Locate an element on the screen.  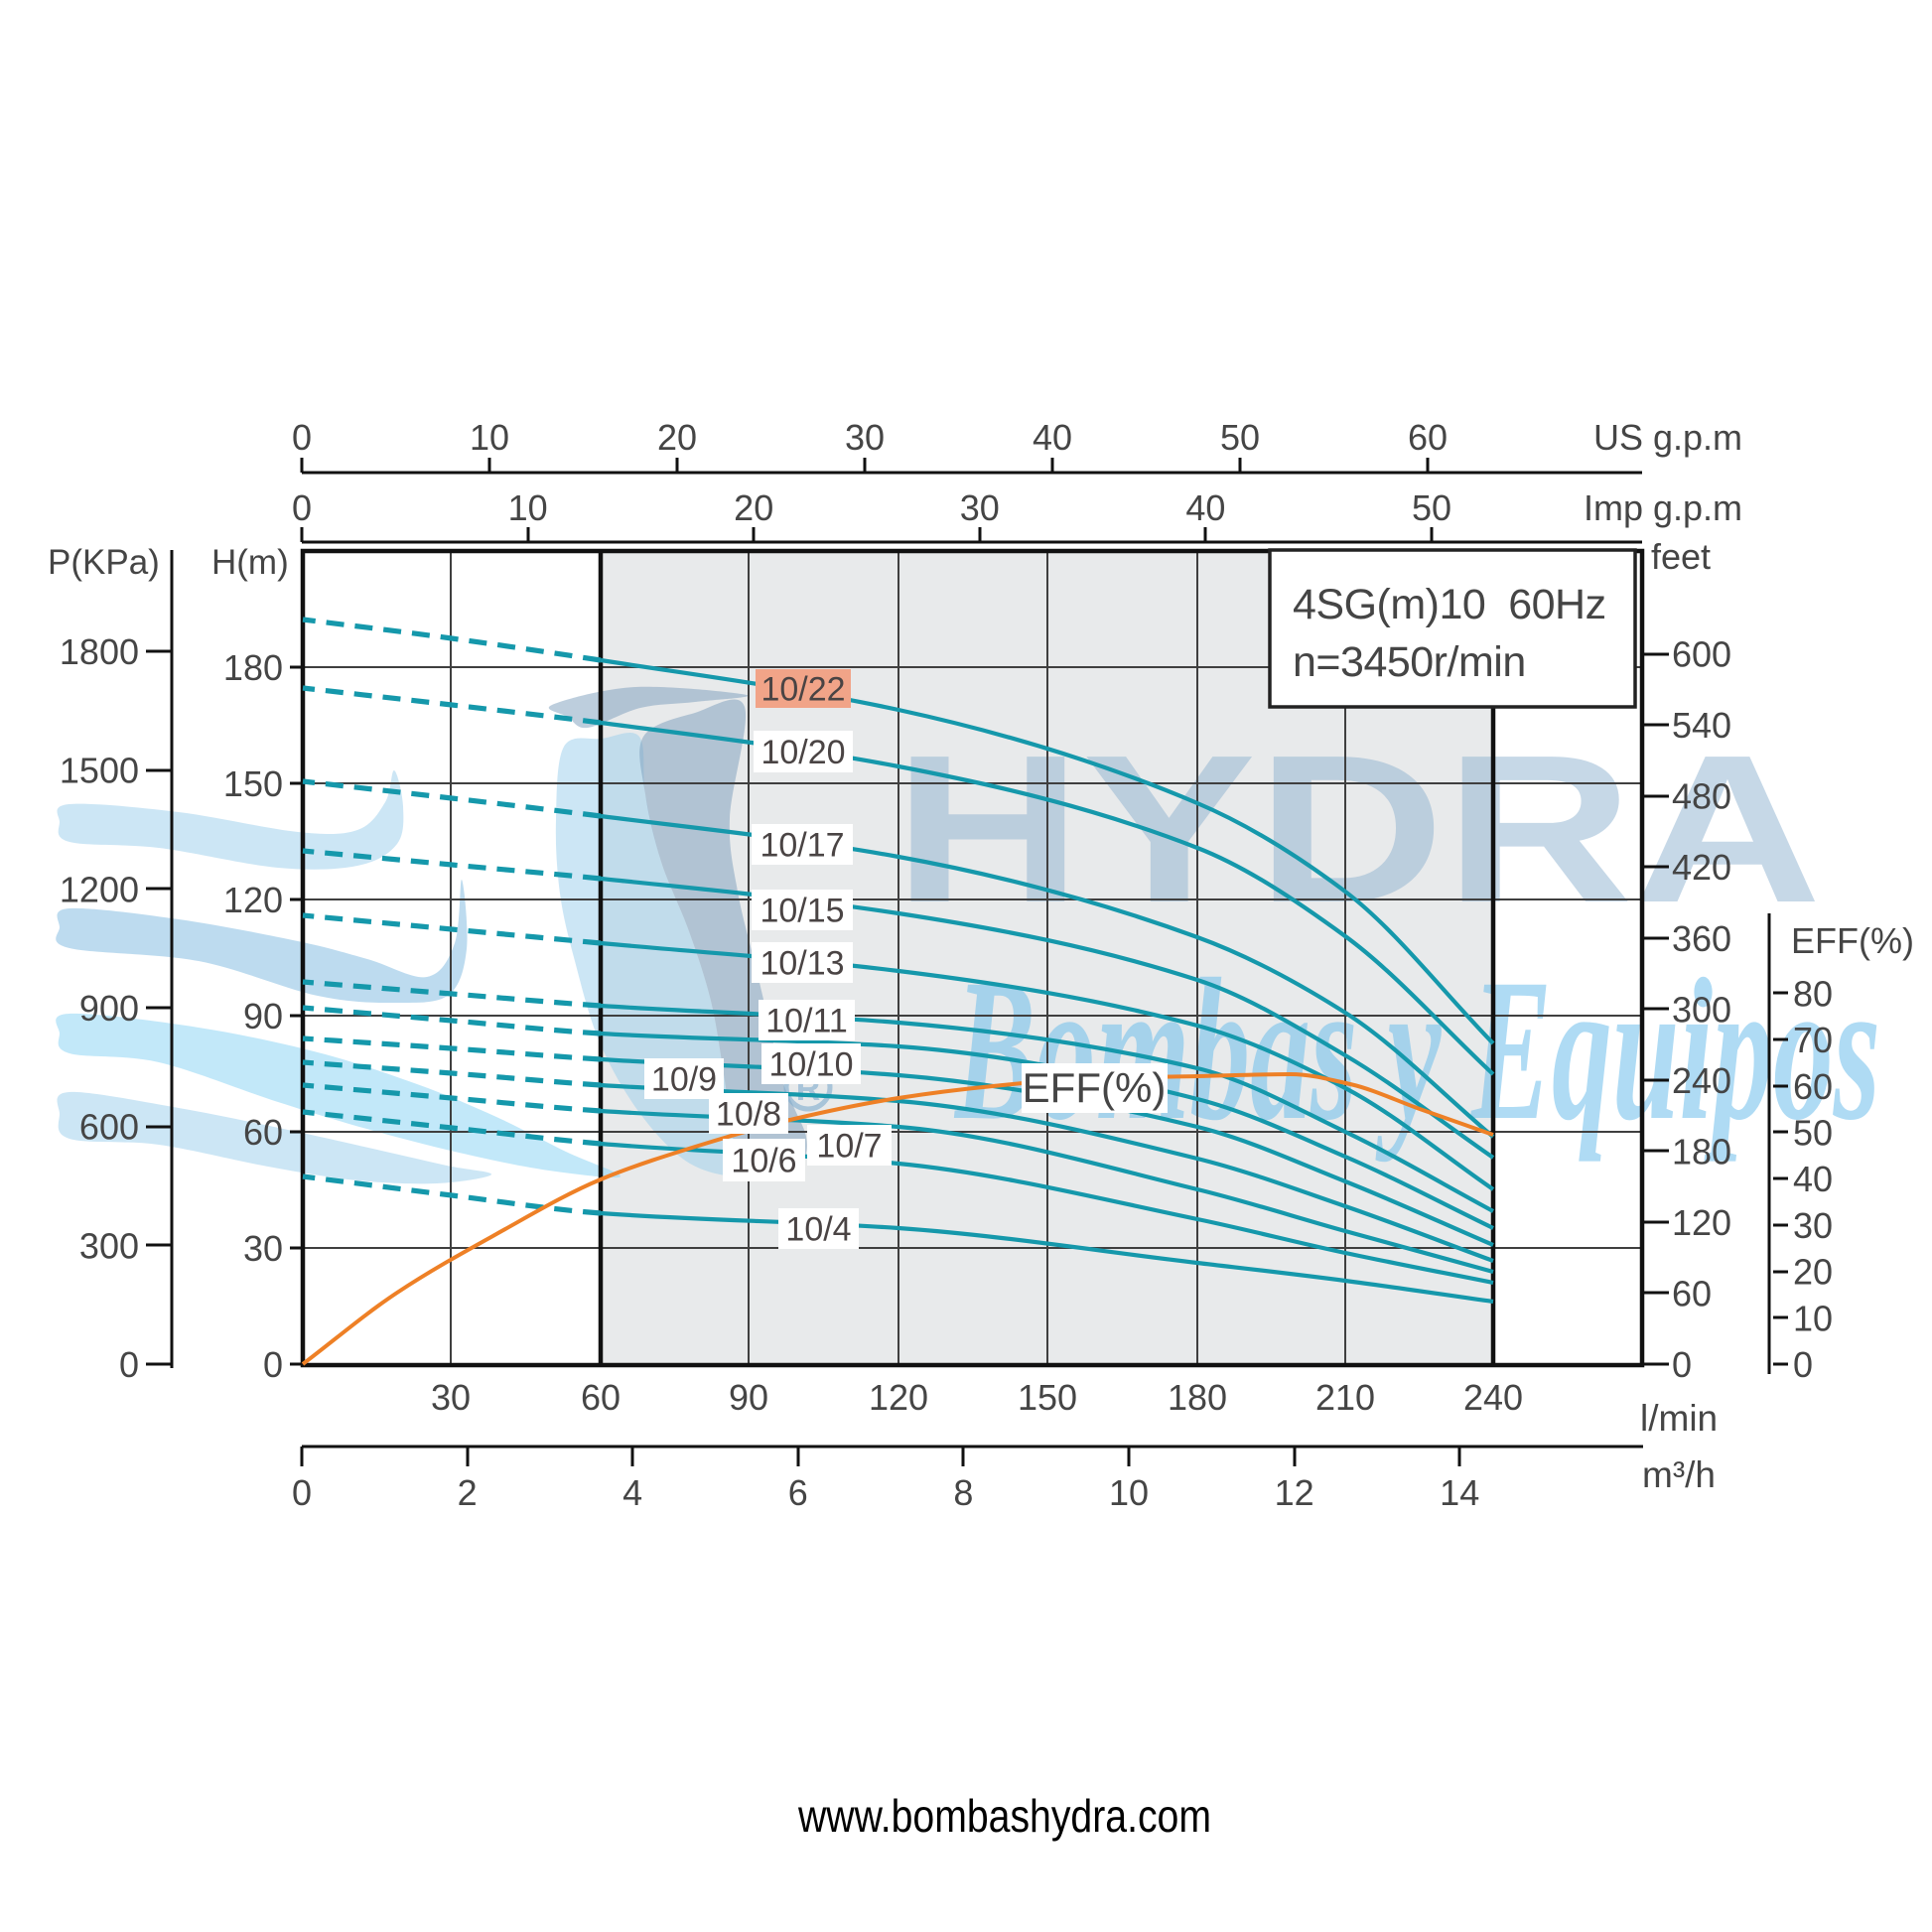
svg-text: 10/13 is located at coordinates (801, 964).